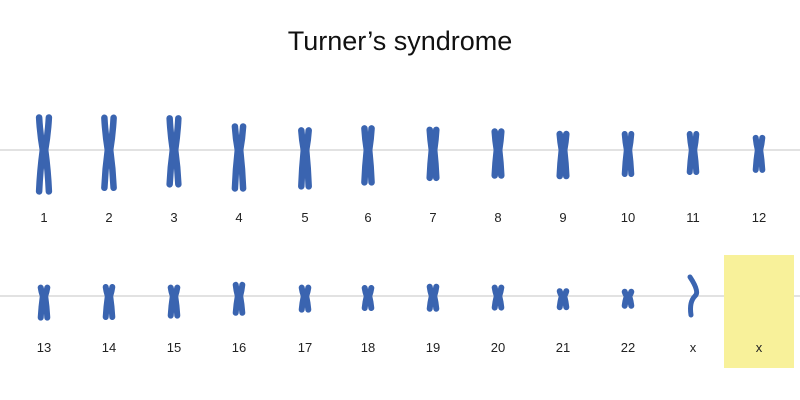 The width and height of the screenshot is (800, 400). I want to click on chromosome-21: 21, so click(563, 321).